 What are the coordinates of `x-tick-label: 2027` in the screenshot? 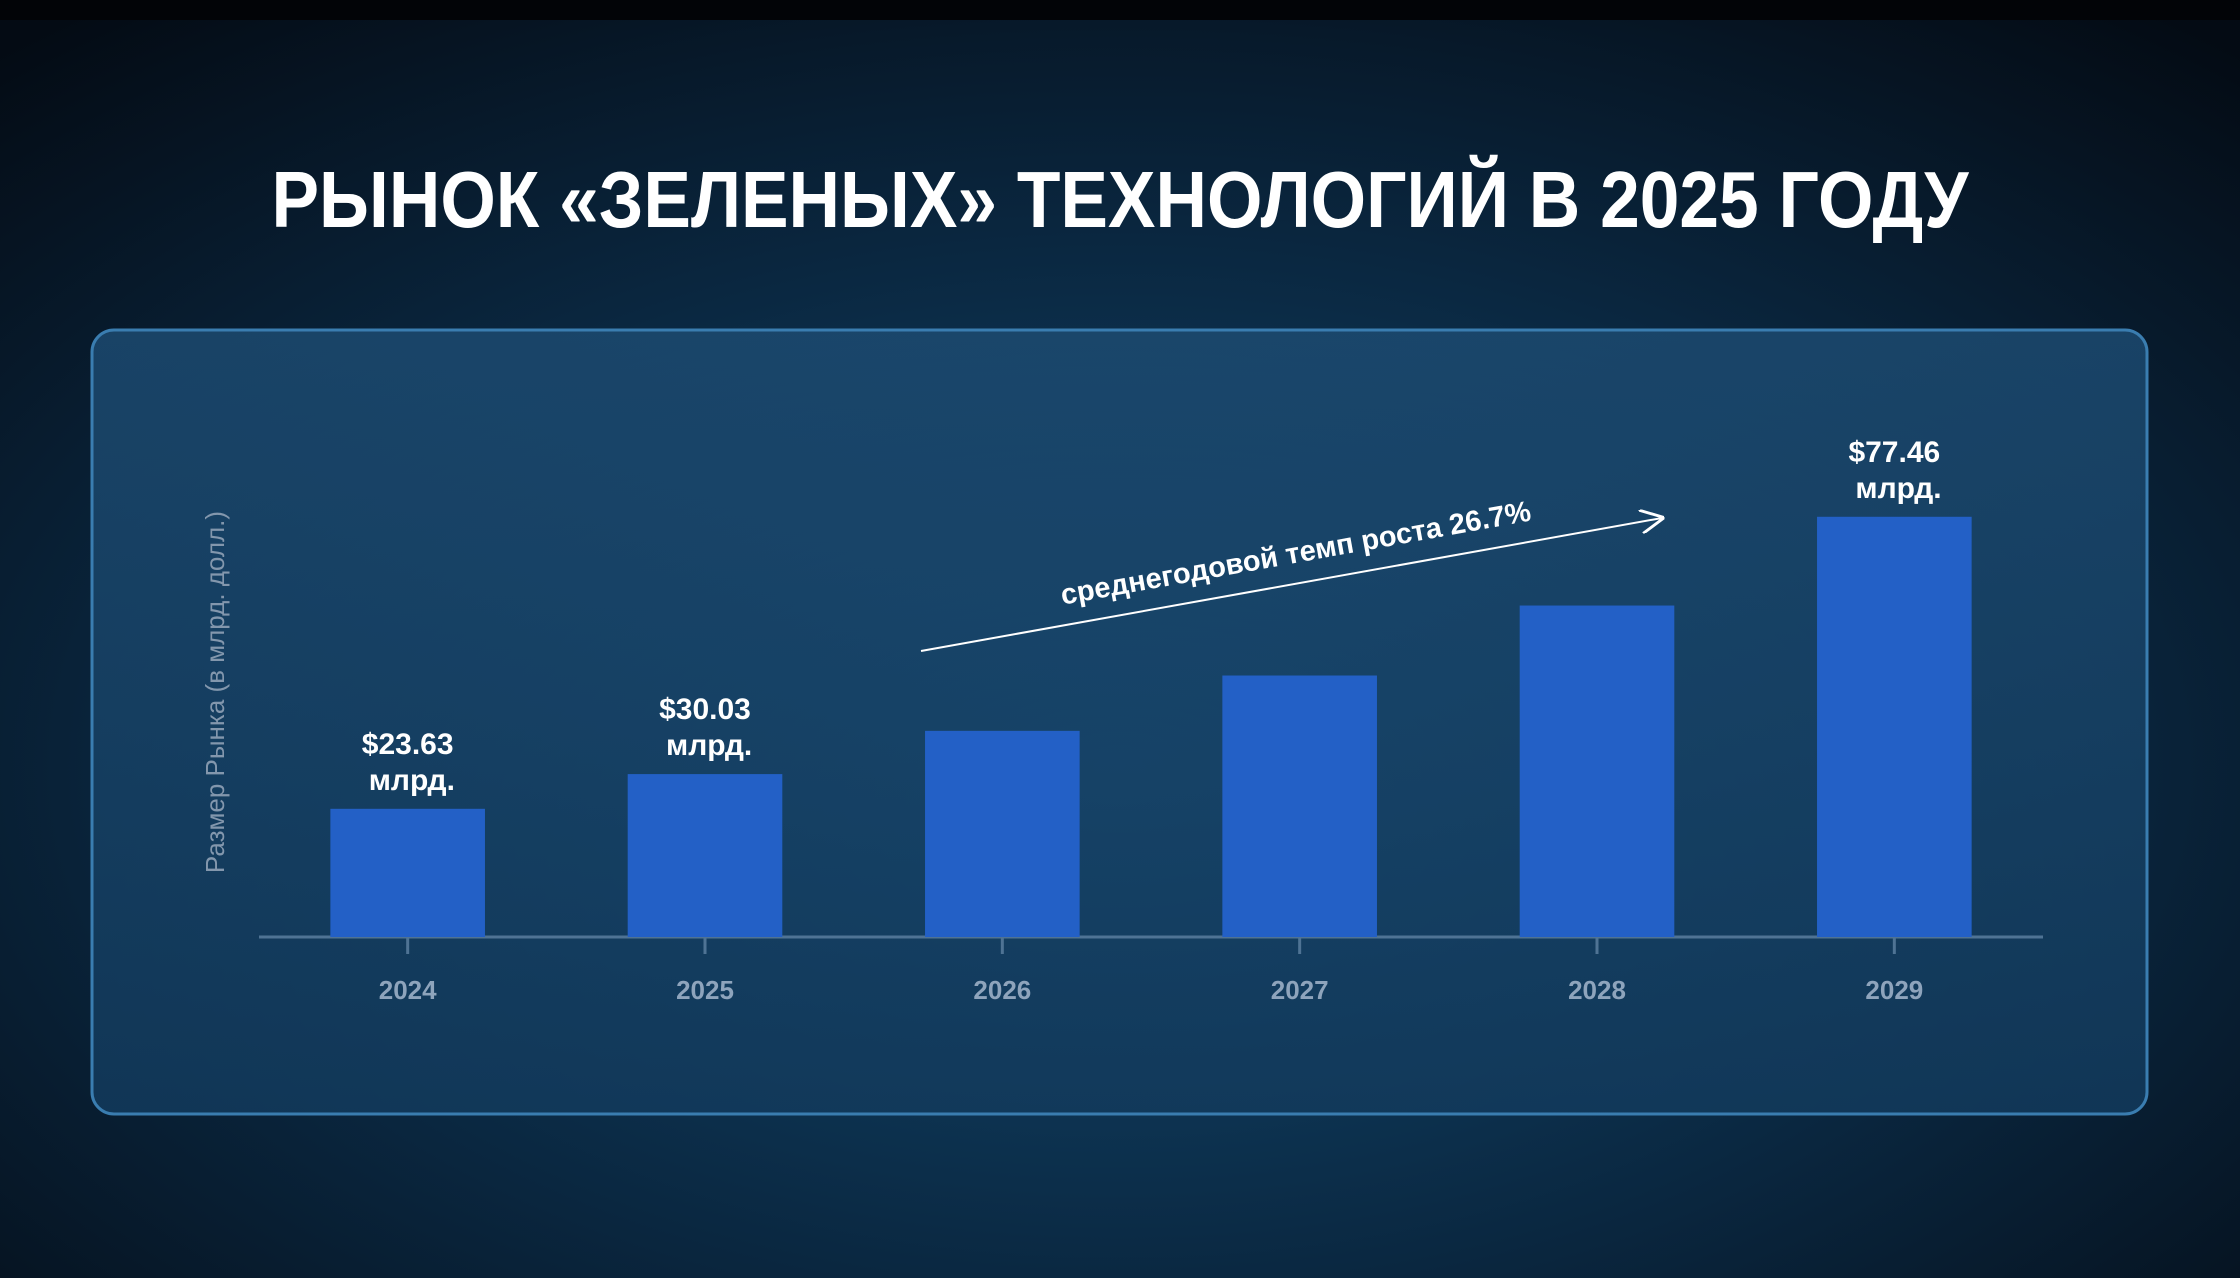 It's located at (1300, 990).